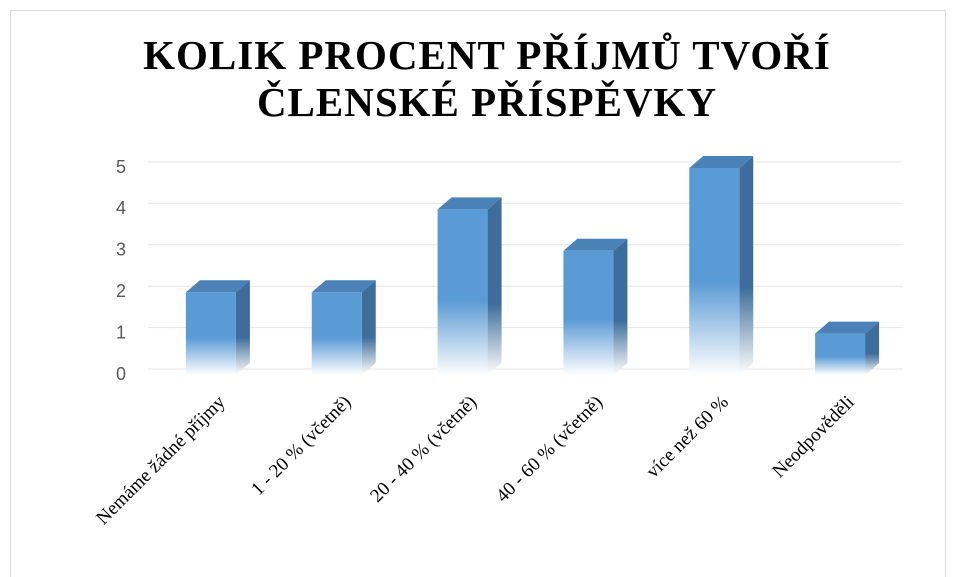 This screenshot has width=955, height=577. I want to click on x-tick-label: 1 - 20 % (včetně), so click(301, 446).